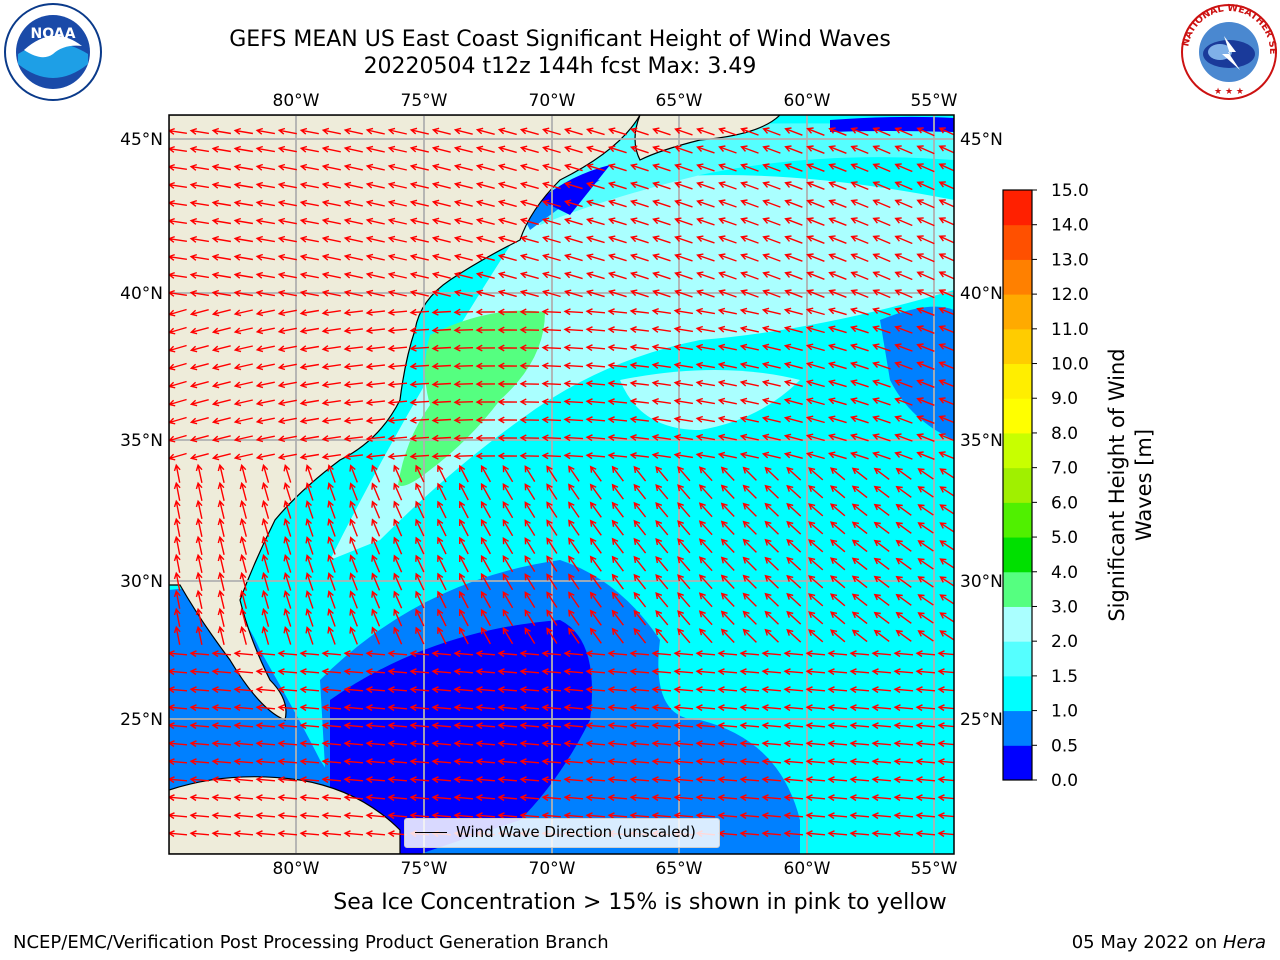 The image size is (1280, 960). I want to click on colorbar-tick-label: 5.0, so click(1064, 538).